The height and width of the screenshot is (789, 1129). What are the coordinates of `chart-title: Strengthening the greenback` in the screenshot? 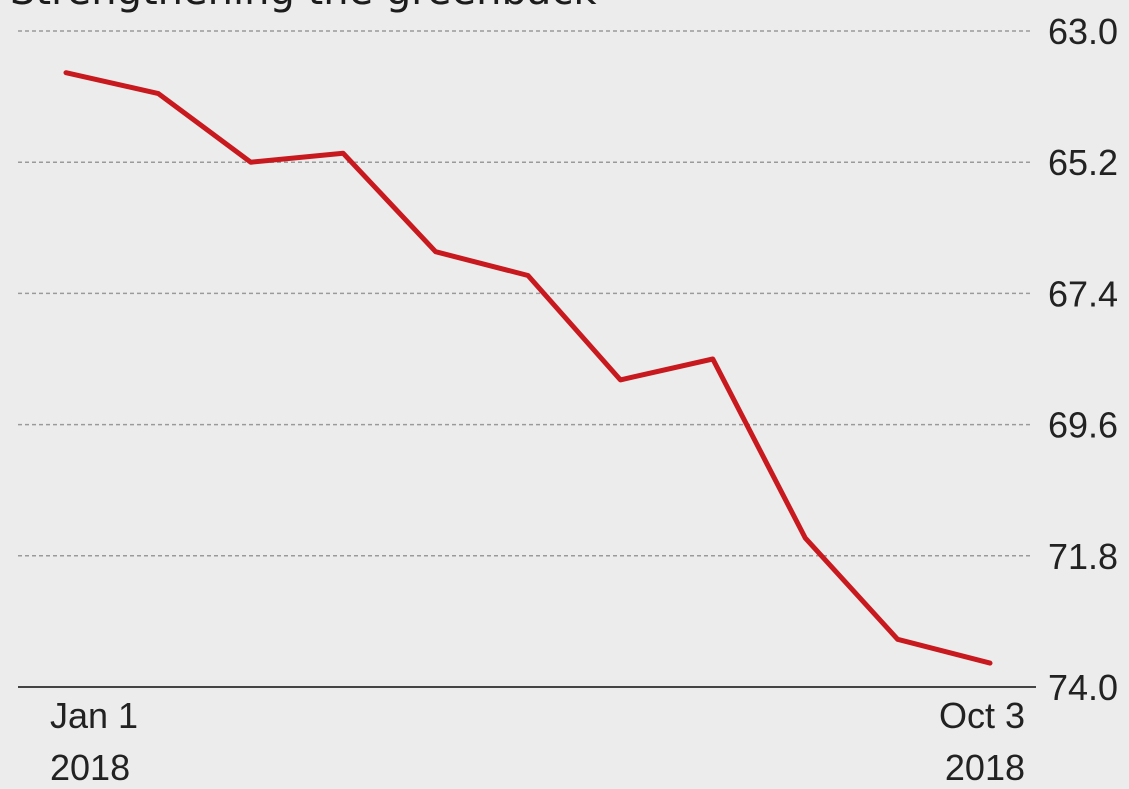 It's located at (303, 7).